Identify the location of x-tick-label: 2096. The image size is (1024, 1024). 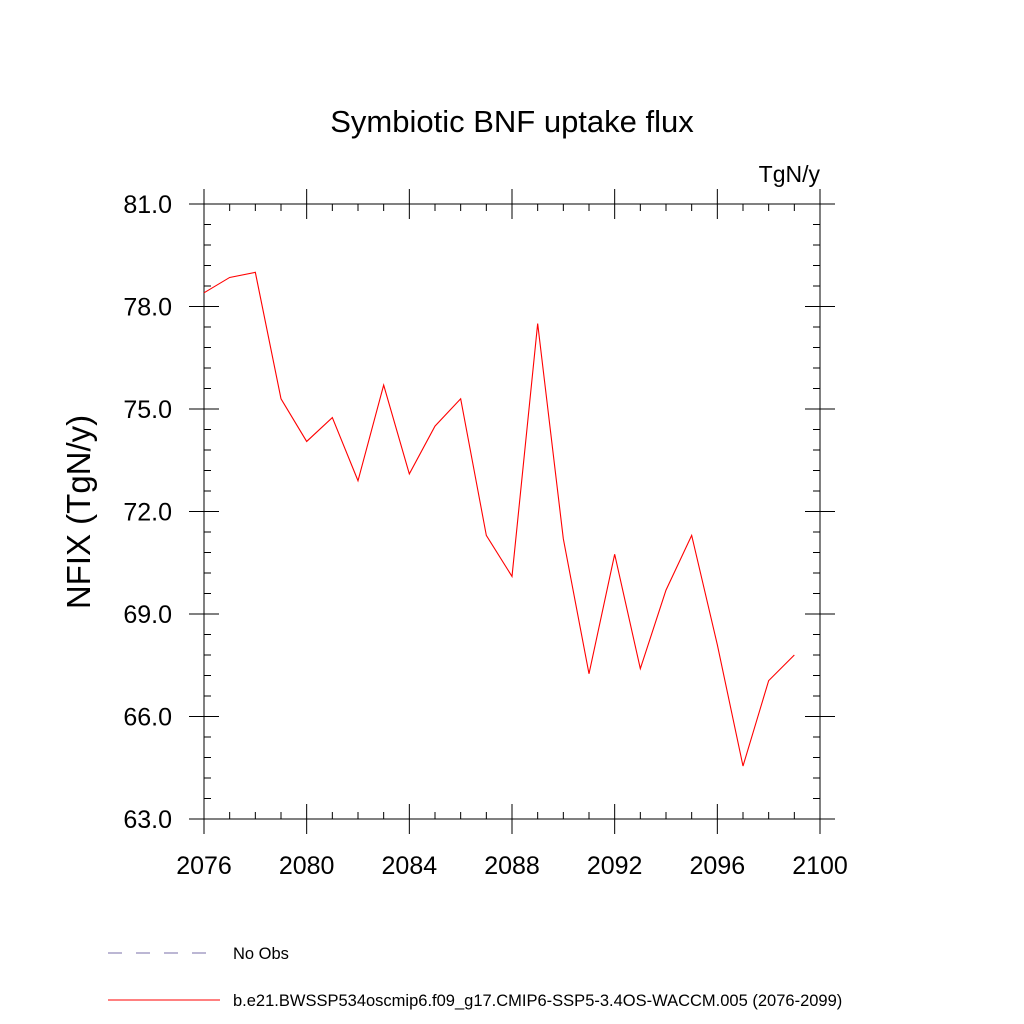
(718, 866).